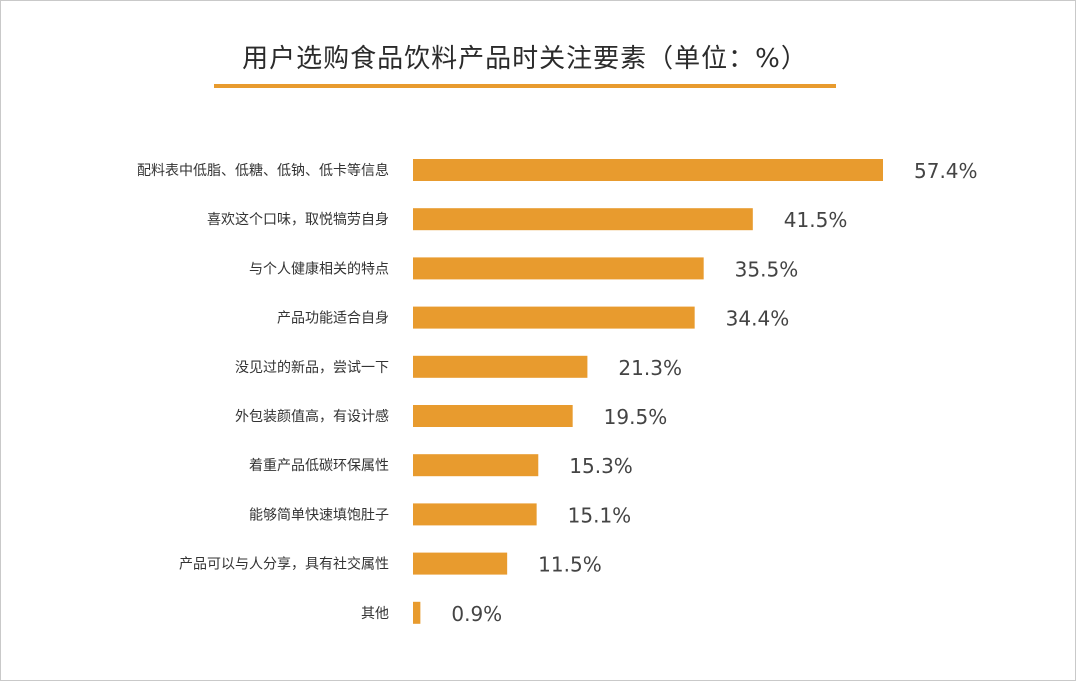 Image resolution: width=1076 pixels, height=681 pixels. Describe the element at coordinates (946, 171) in the screenshot. I see `value-label: 57.4%` at that location.